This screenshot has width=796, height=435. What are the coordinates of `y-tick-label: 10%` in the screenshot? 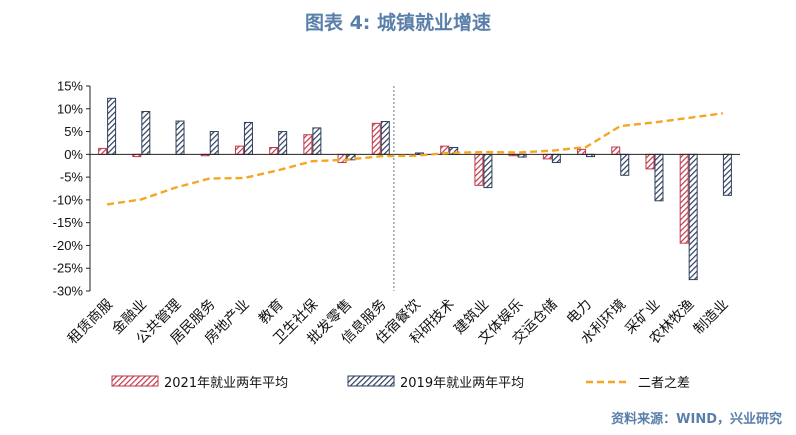 It's located at (70, 108).